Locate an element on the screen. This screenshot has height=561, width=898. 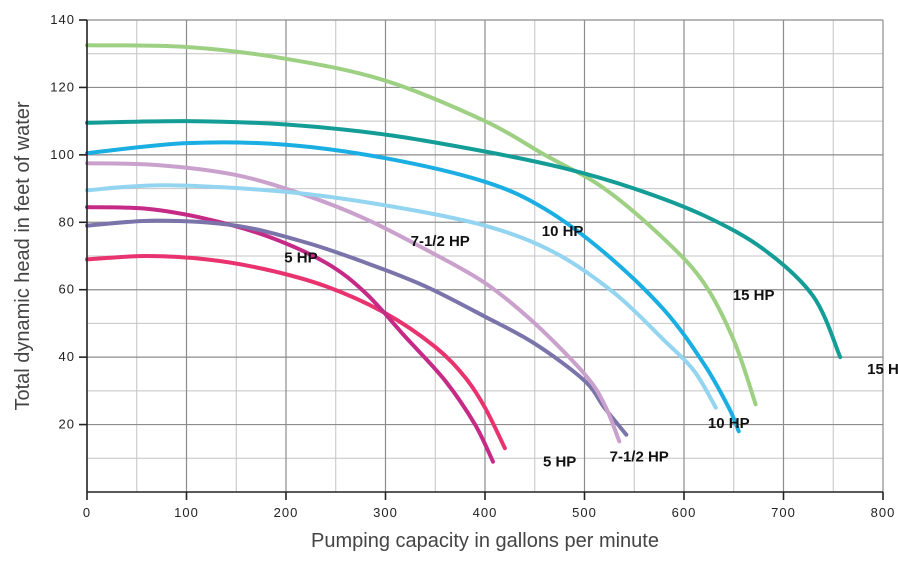
x-tick-label: 600 is located at coordinates (684, 512).